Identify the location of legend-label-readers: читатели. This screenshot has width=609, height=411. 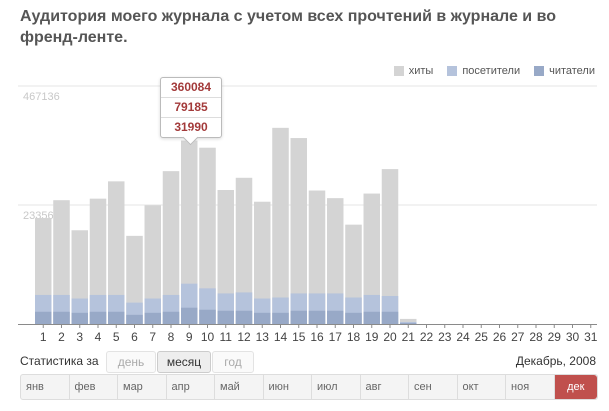
(572, 71).